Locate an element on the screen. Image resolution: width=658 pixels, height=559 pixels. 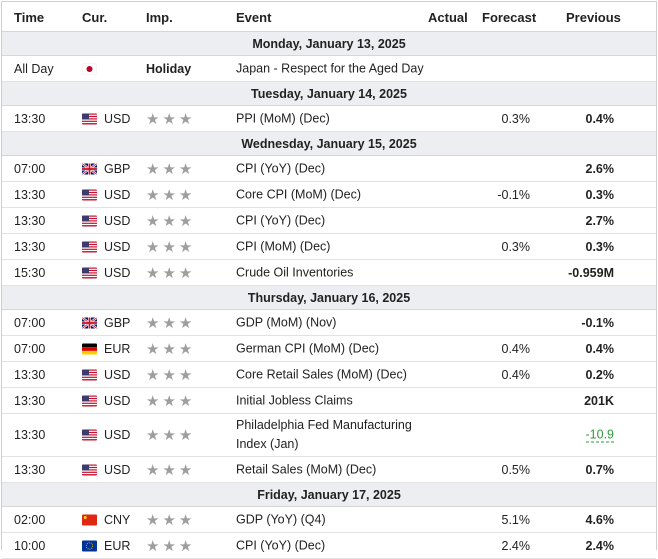
event-previous: 2.6% is located at coordinates (600, 168).